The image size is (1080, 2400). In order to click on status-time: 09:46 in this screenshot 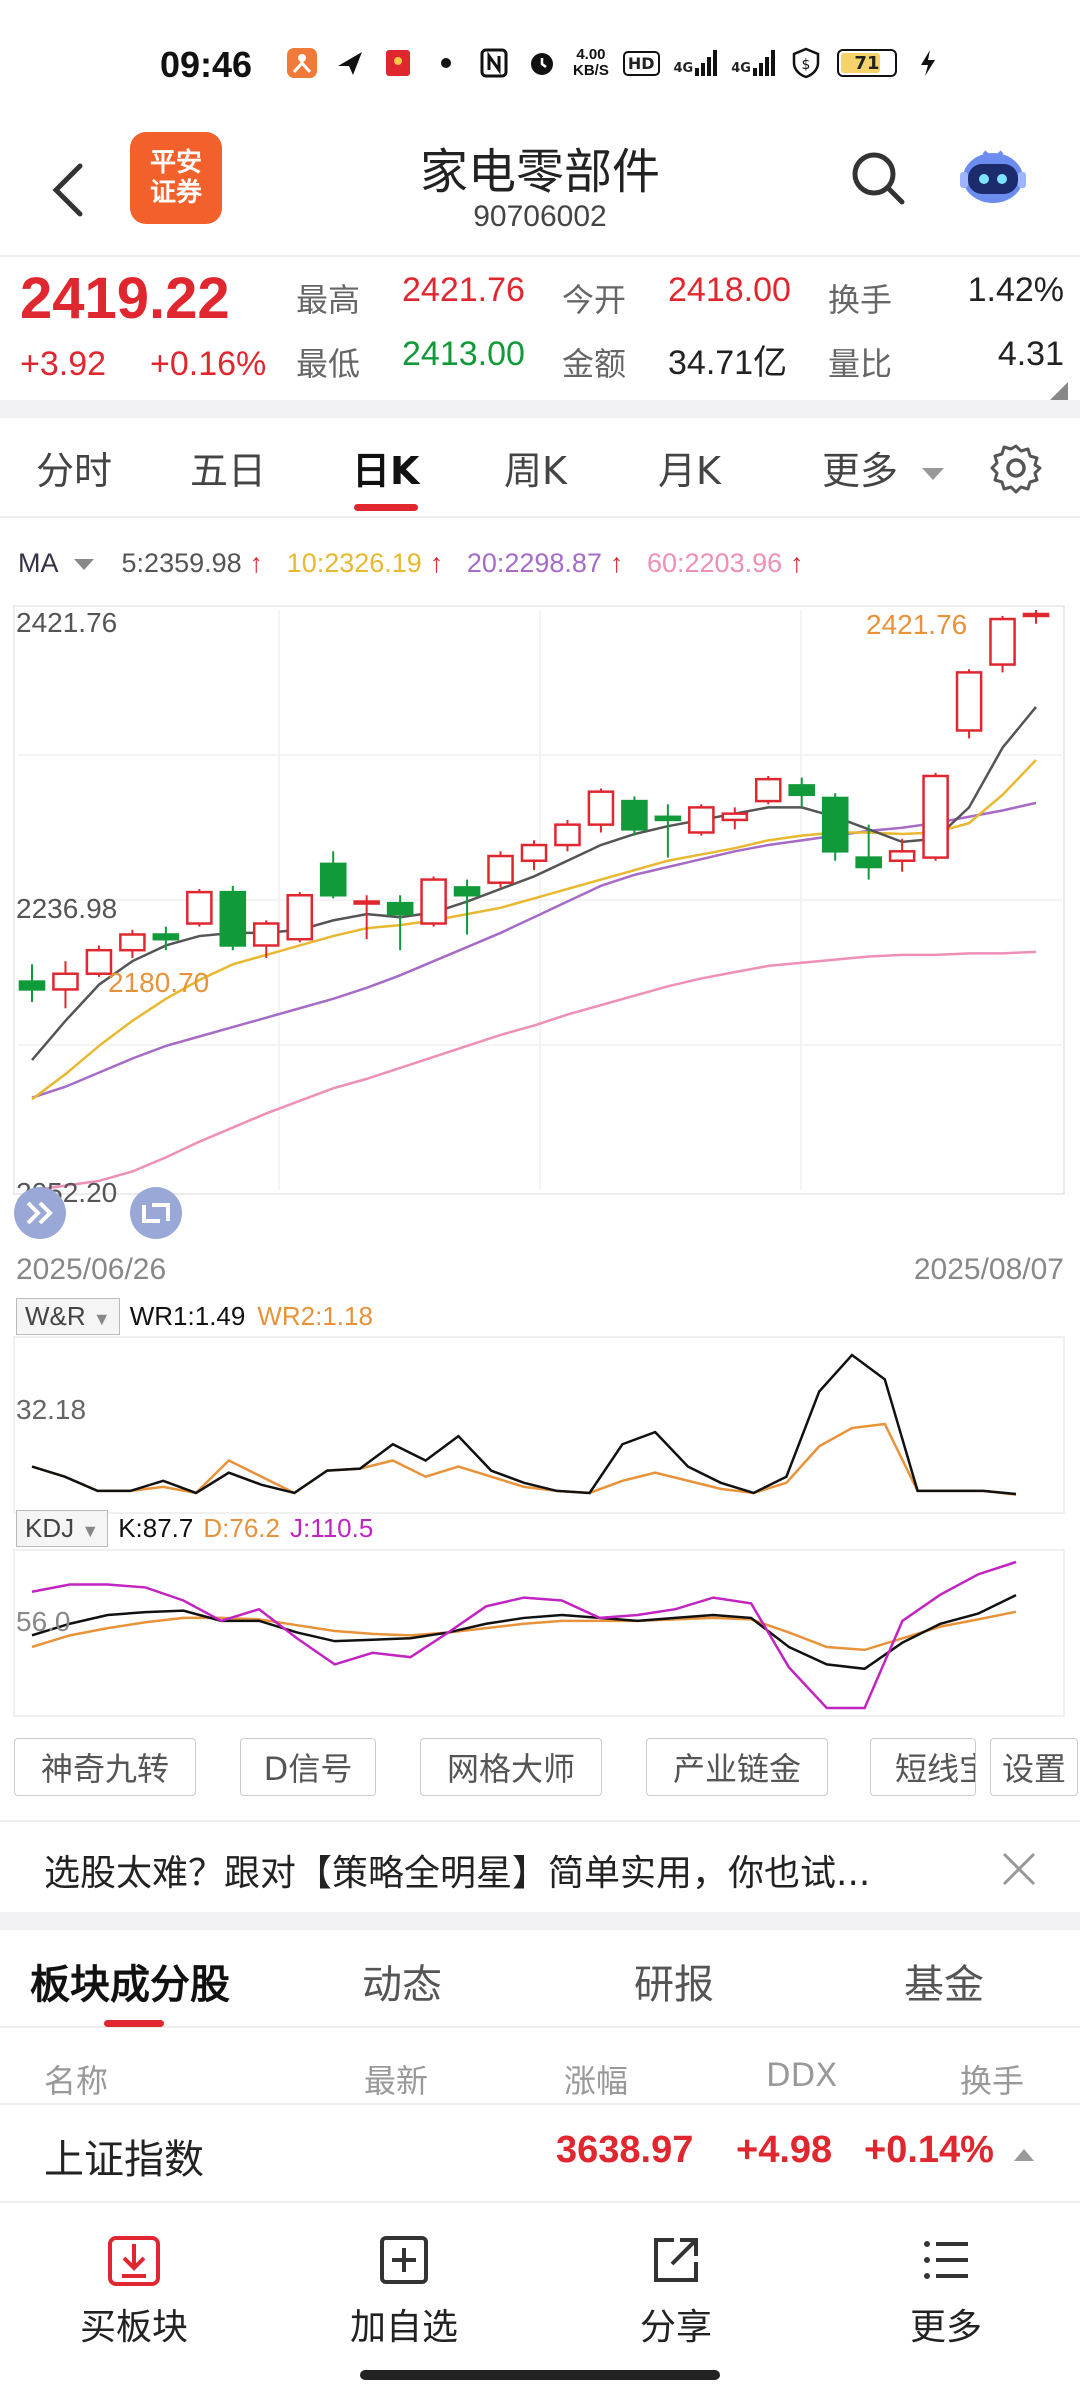, I will do `click(206, 64)`.